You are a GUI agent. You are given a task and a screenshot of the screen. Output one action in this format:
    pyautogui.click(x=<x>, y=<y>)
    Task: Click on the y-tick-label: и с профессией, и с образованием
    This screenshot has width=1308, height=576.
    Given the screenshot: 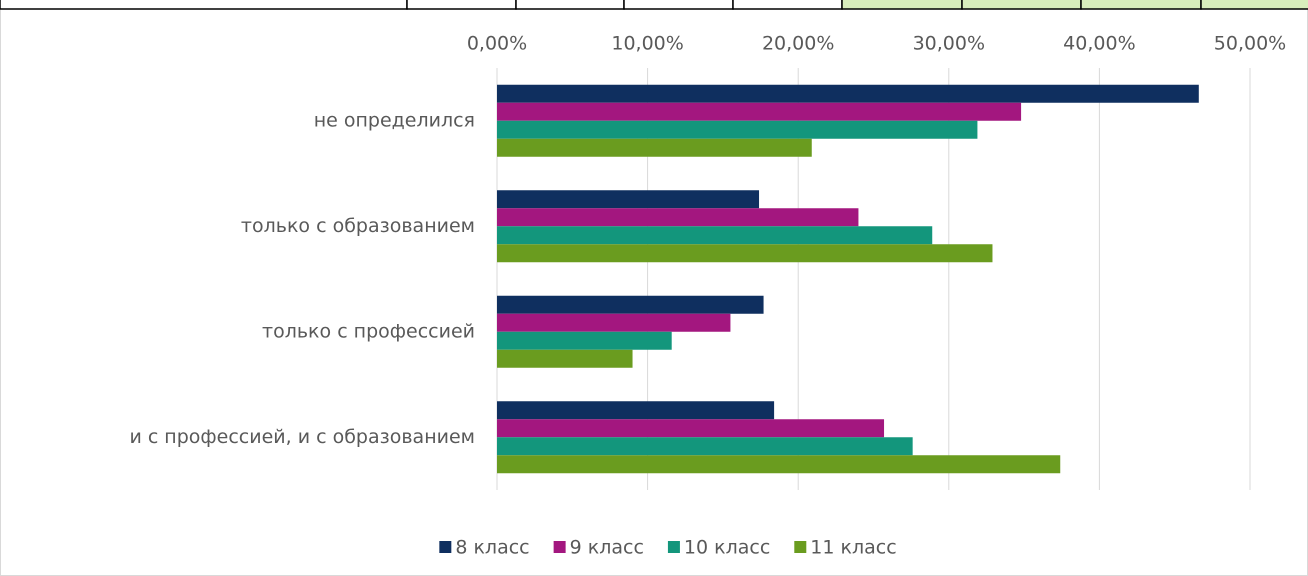 What is the action you would take?
    pyautogui.click(x=302, y=437)
    